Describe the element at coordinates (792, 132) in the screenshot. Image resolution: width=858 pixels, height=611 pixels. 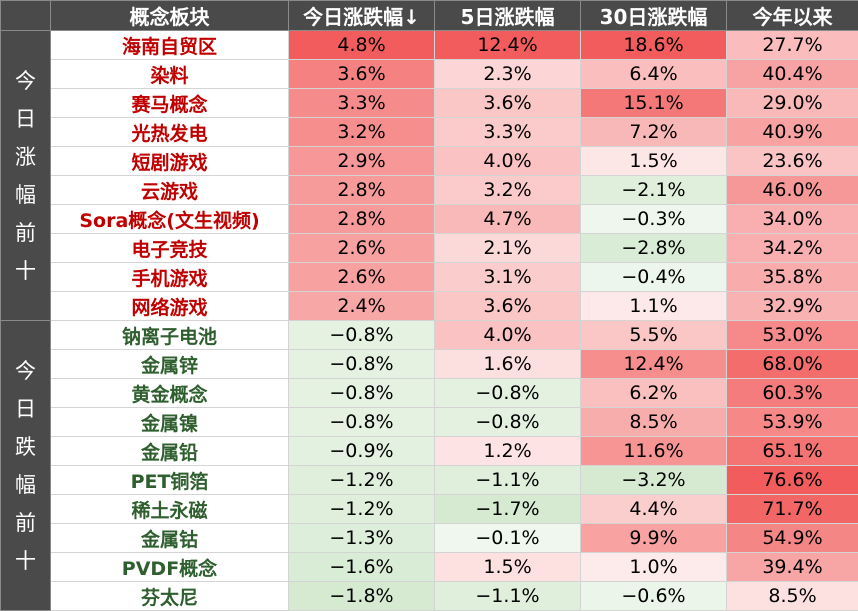
I see `value-cell-ytd: 40.9%` at that location.